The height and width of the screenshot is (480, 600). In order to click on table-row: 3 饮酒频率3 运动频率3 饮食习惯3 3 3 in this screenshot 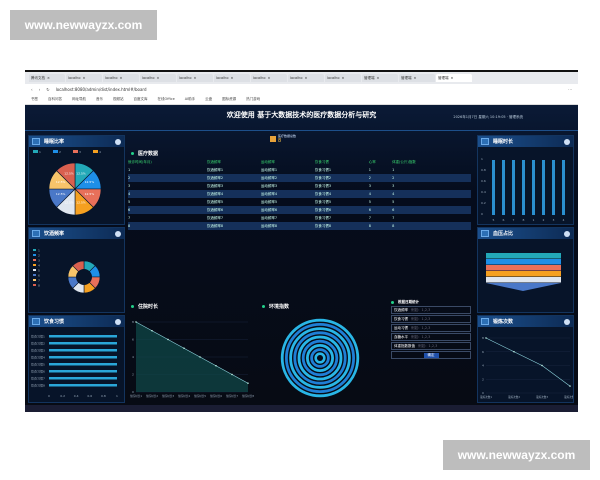, I will do `click(299, 186)`.